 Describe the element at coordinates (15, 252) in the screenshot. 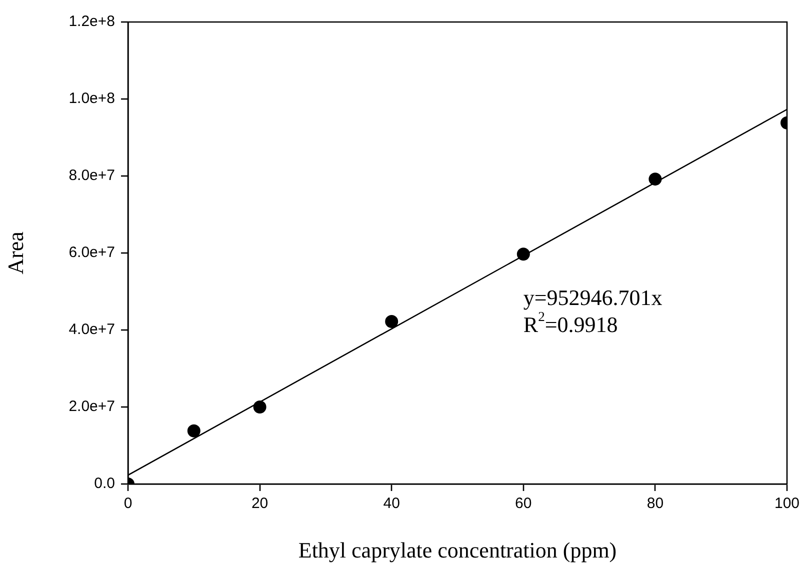

I see `y-axis-title: Area` at that location.